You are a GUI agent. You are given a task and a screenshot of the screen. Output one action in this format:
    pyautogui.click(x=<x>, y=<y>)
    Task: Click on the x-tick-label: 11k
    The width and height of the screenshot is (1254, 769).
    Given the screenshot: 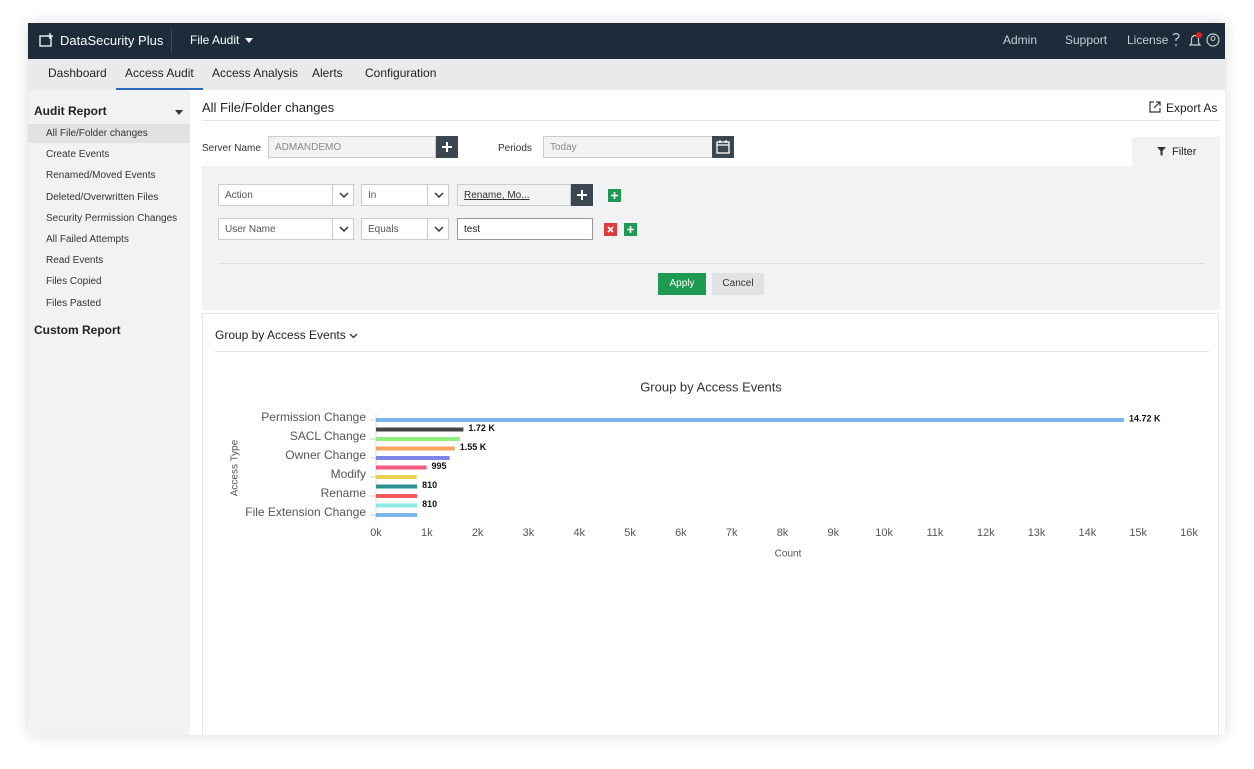 What is the action you would take?
    pyautogui.click(x=934, y=533)
    